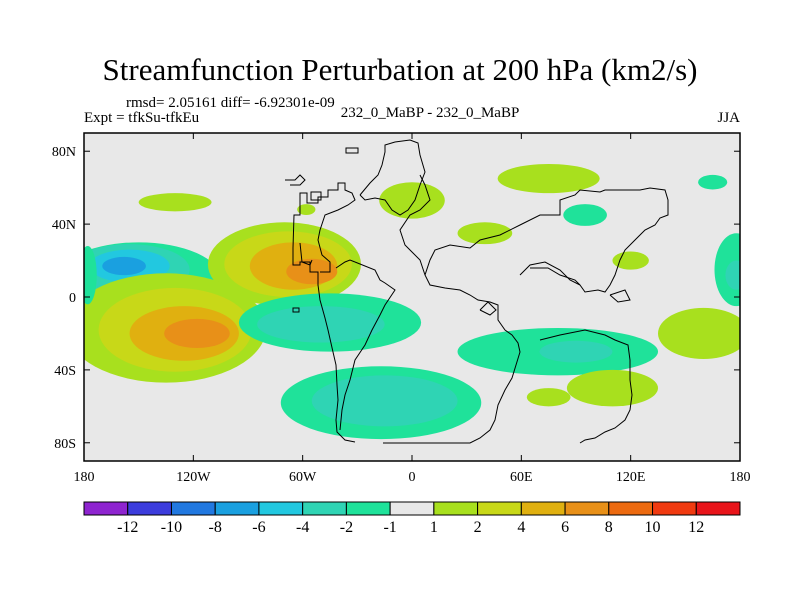  I want to click on colorbar-label: 8, so click(609, 527).